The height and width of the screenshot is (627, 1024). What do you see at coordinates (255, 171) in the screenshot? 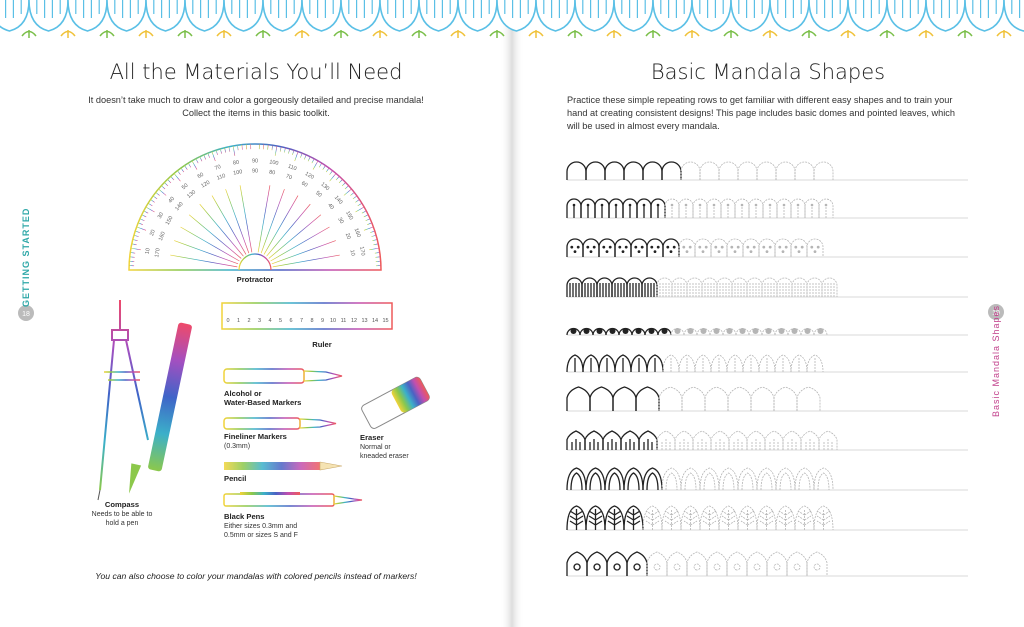
I see `protractor-number: 90` at bounding box center [255, 171].